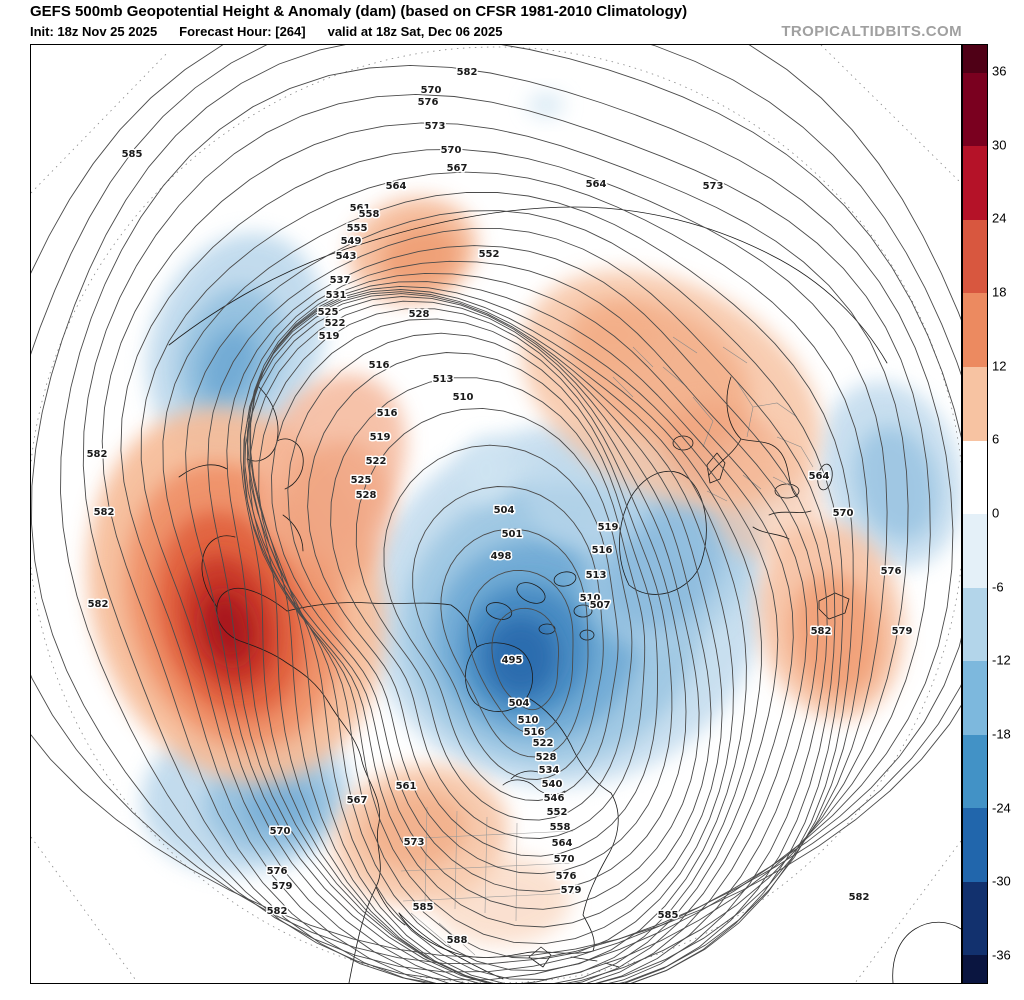  What do you see at coordinates (552, 784) in the screenshot?
I see `contour-label: 540` at bounding box center [552, 784].